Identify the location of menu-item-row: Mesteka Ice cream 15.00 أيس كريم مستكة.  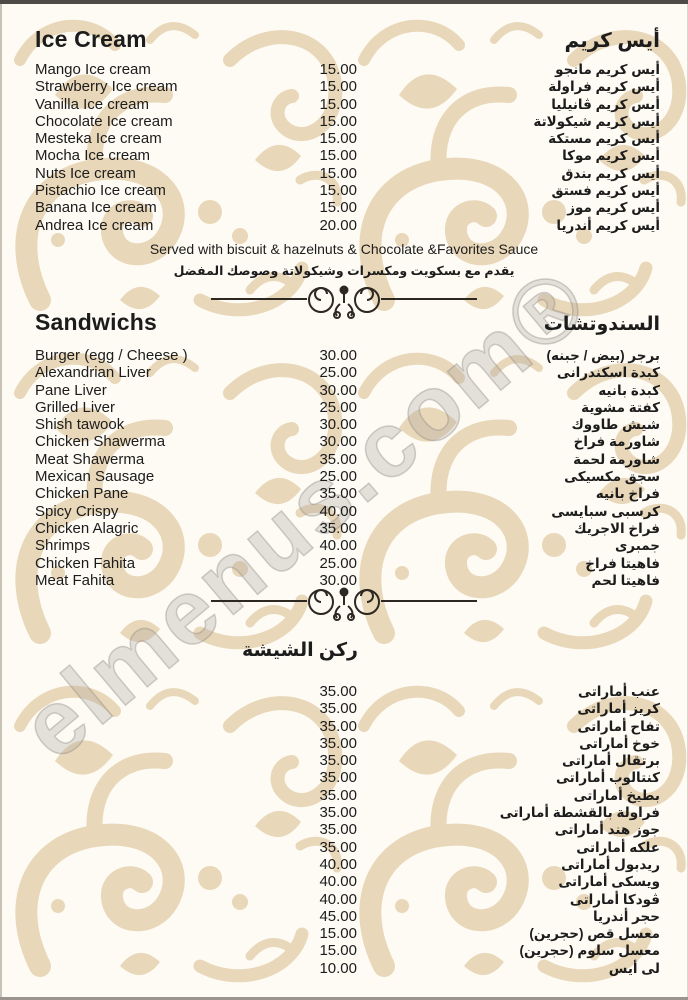
(347, 138).